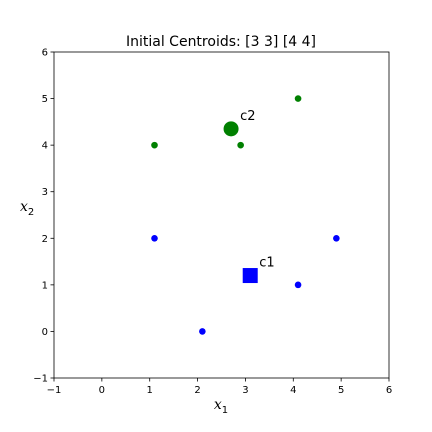  Describe the element at coordinates (45, 285) in the screenshot. I see `y-tick-label: 1` at that location.